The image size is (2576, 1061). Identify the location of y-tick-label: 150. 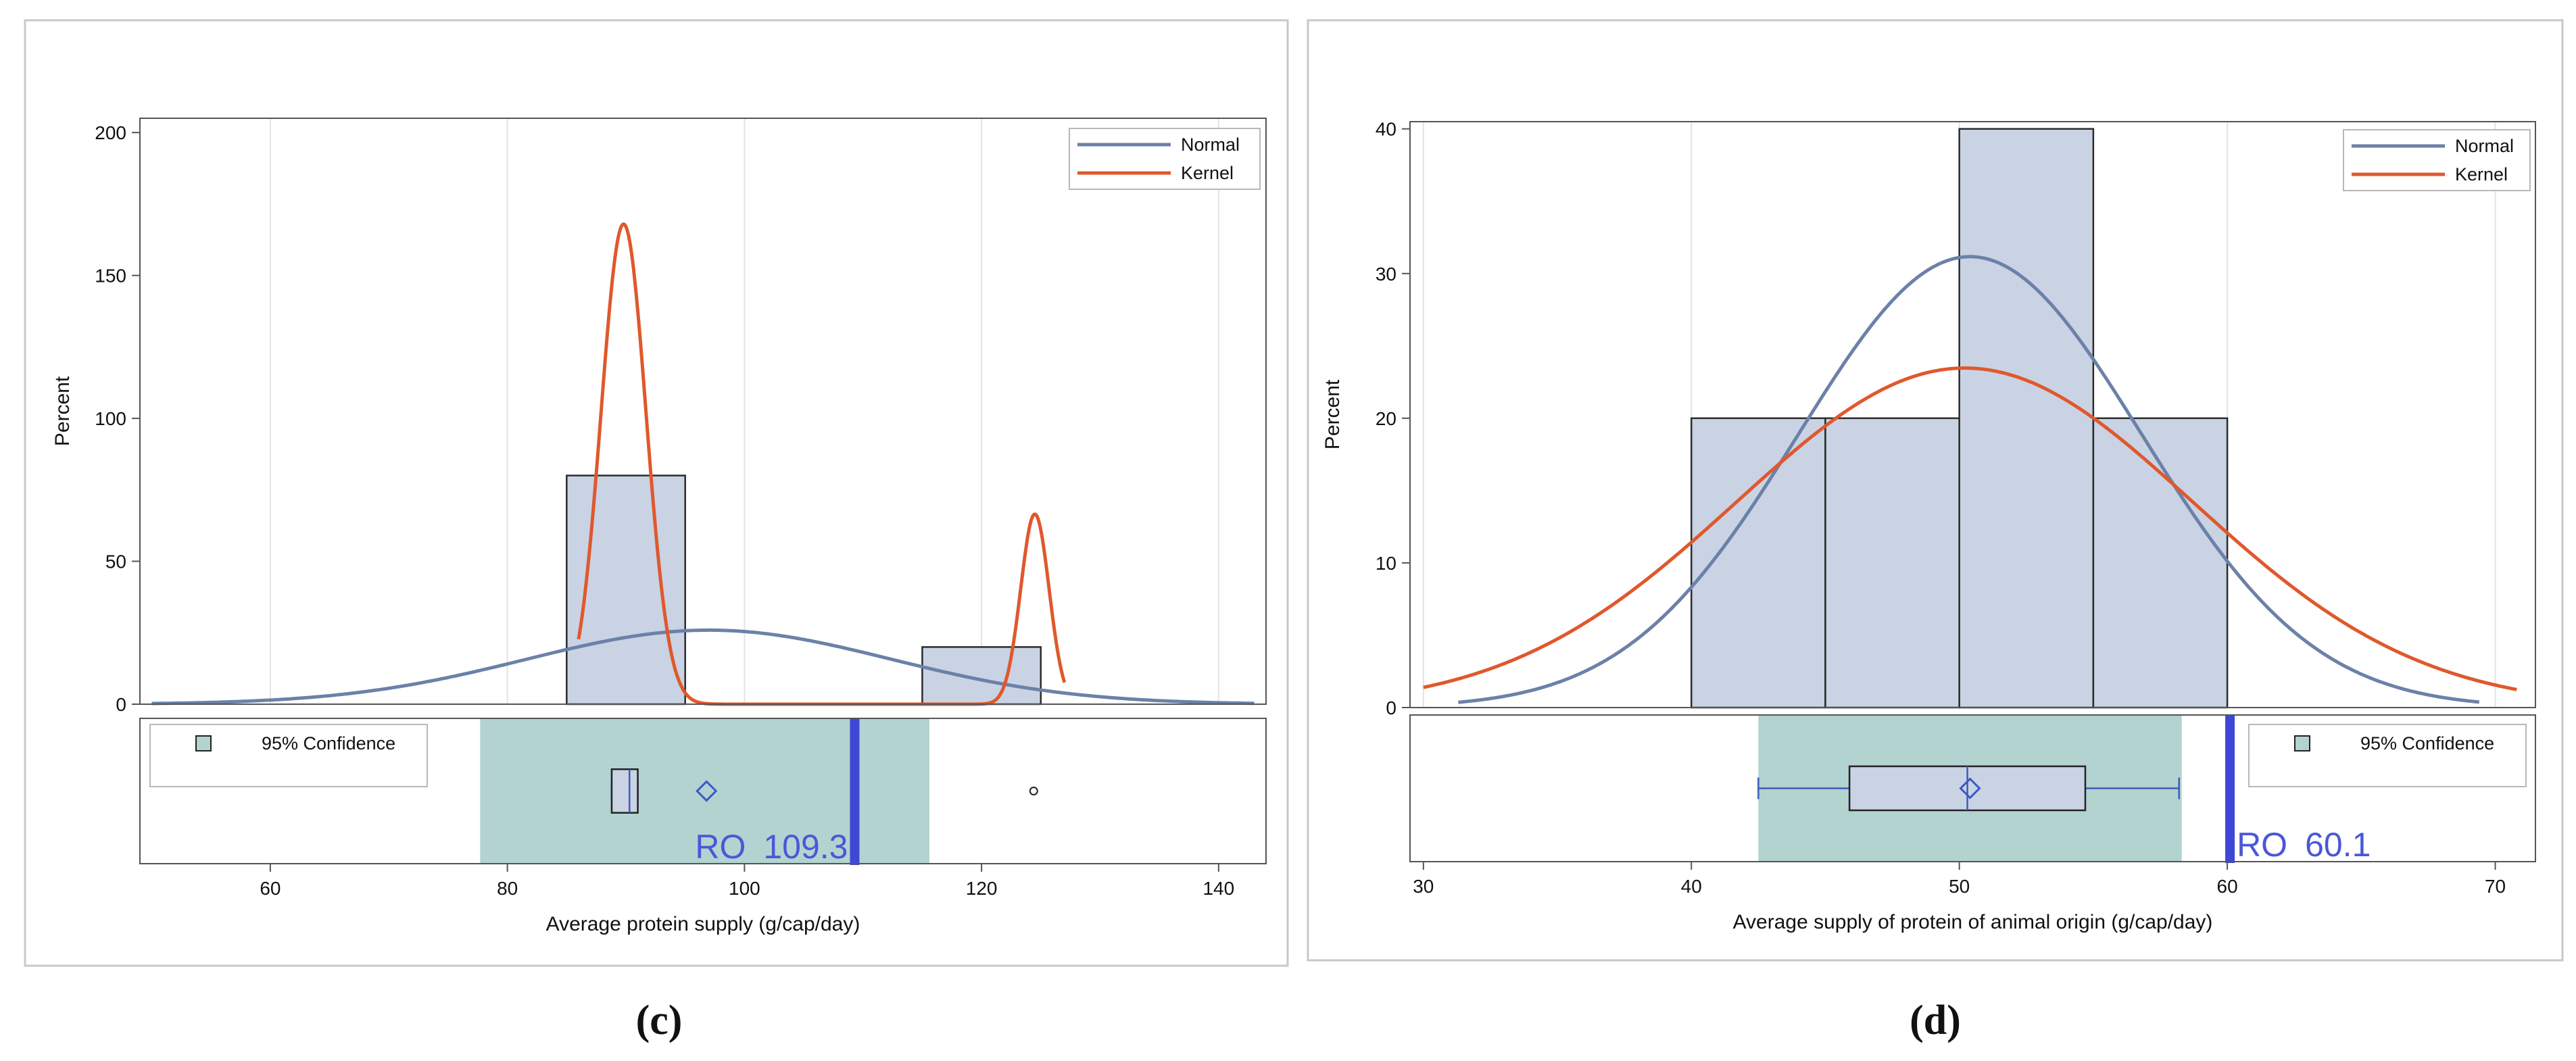
(110, 276).